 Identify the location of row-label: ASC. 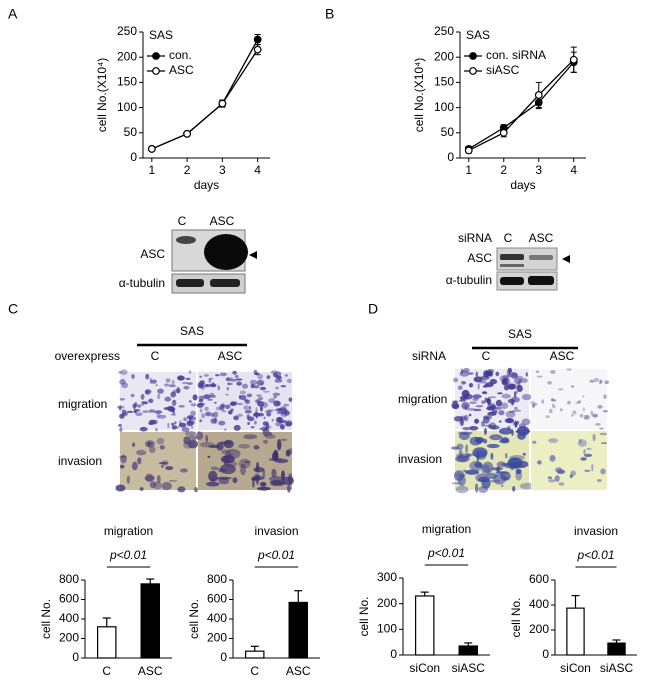
(479, 258).